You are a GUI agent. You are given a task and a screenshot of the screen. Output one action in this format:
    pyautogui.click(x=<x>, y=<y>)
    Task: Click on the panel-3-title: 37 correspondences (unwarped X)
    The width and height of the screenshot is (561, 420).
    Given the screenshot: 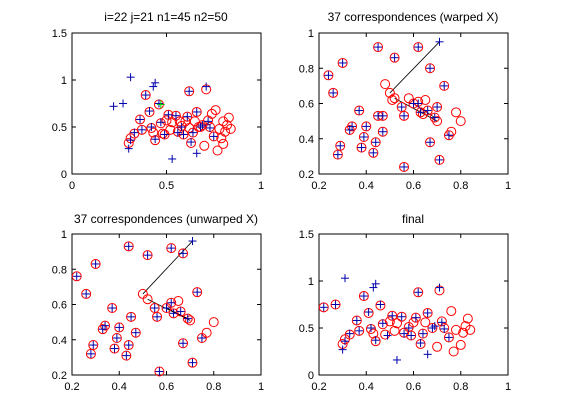 What is the action you would take?
    pyautogui.click(x=166, y=219)
    